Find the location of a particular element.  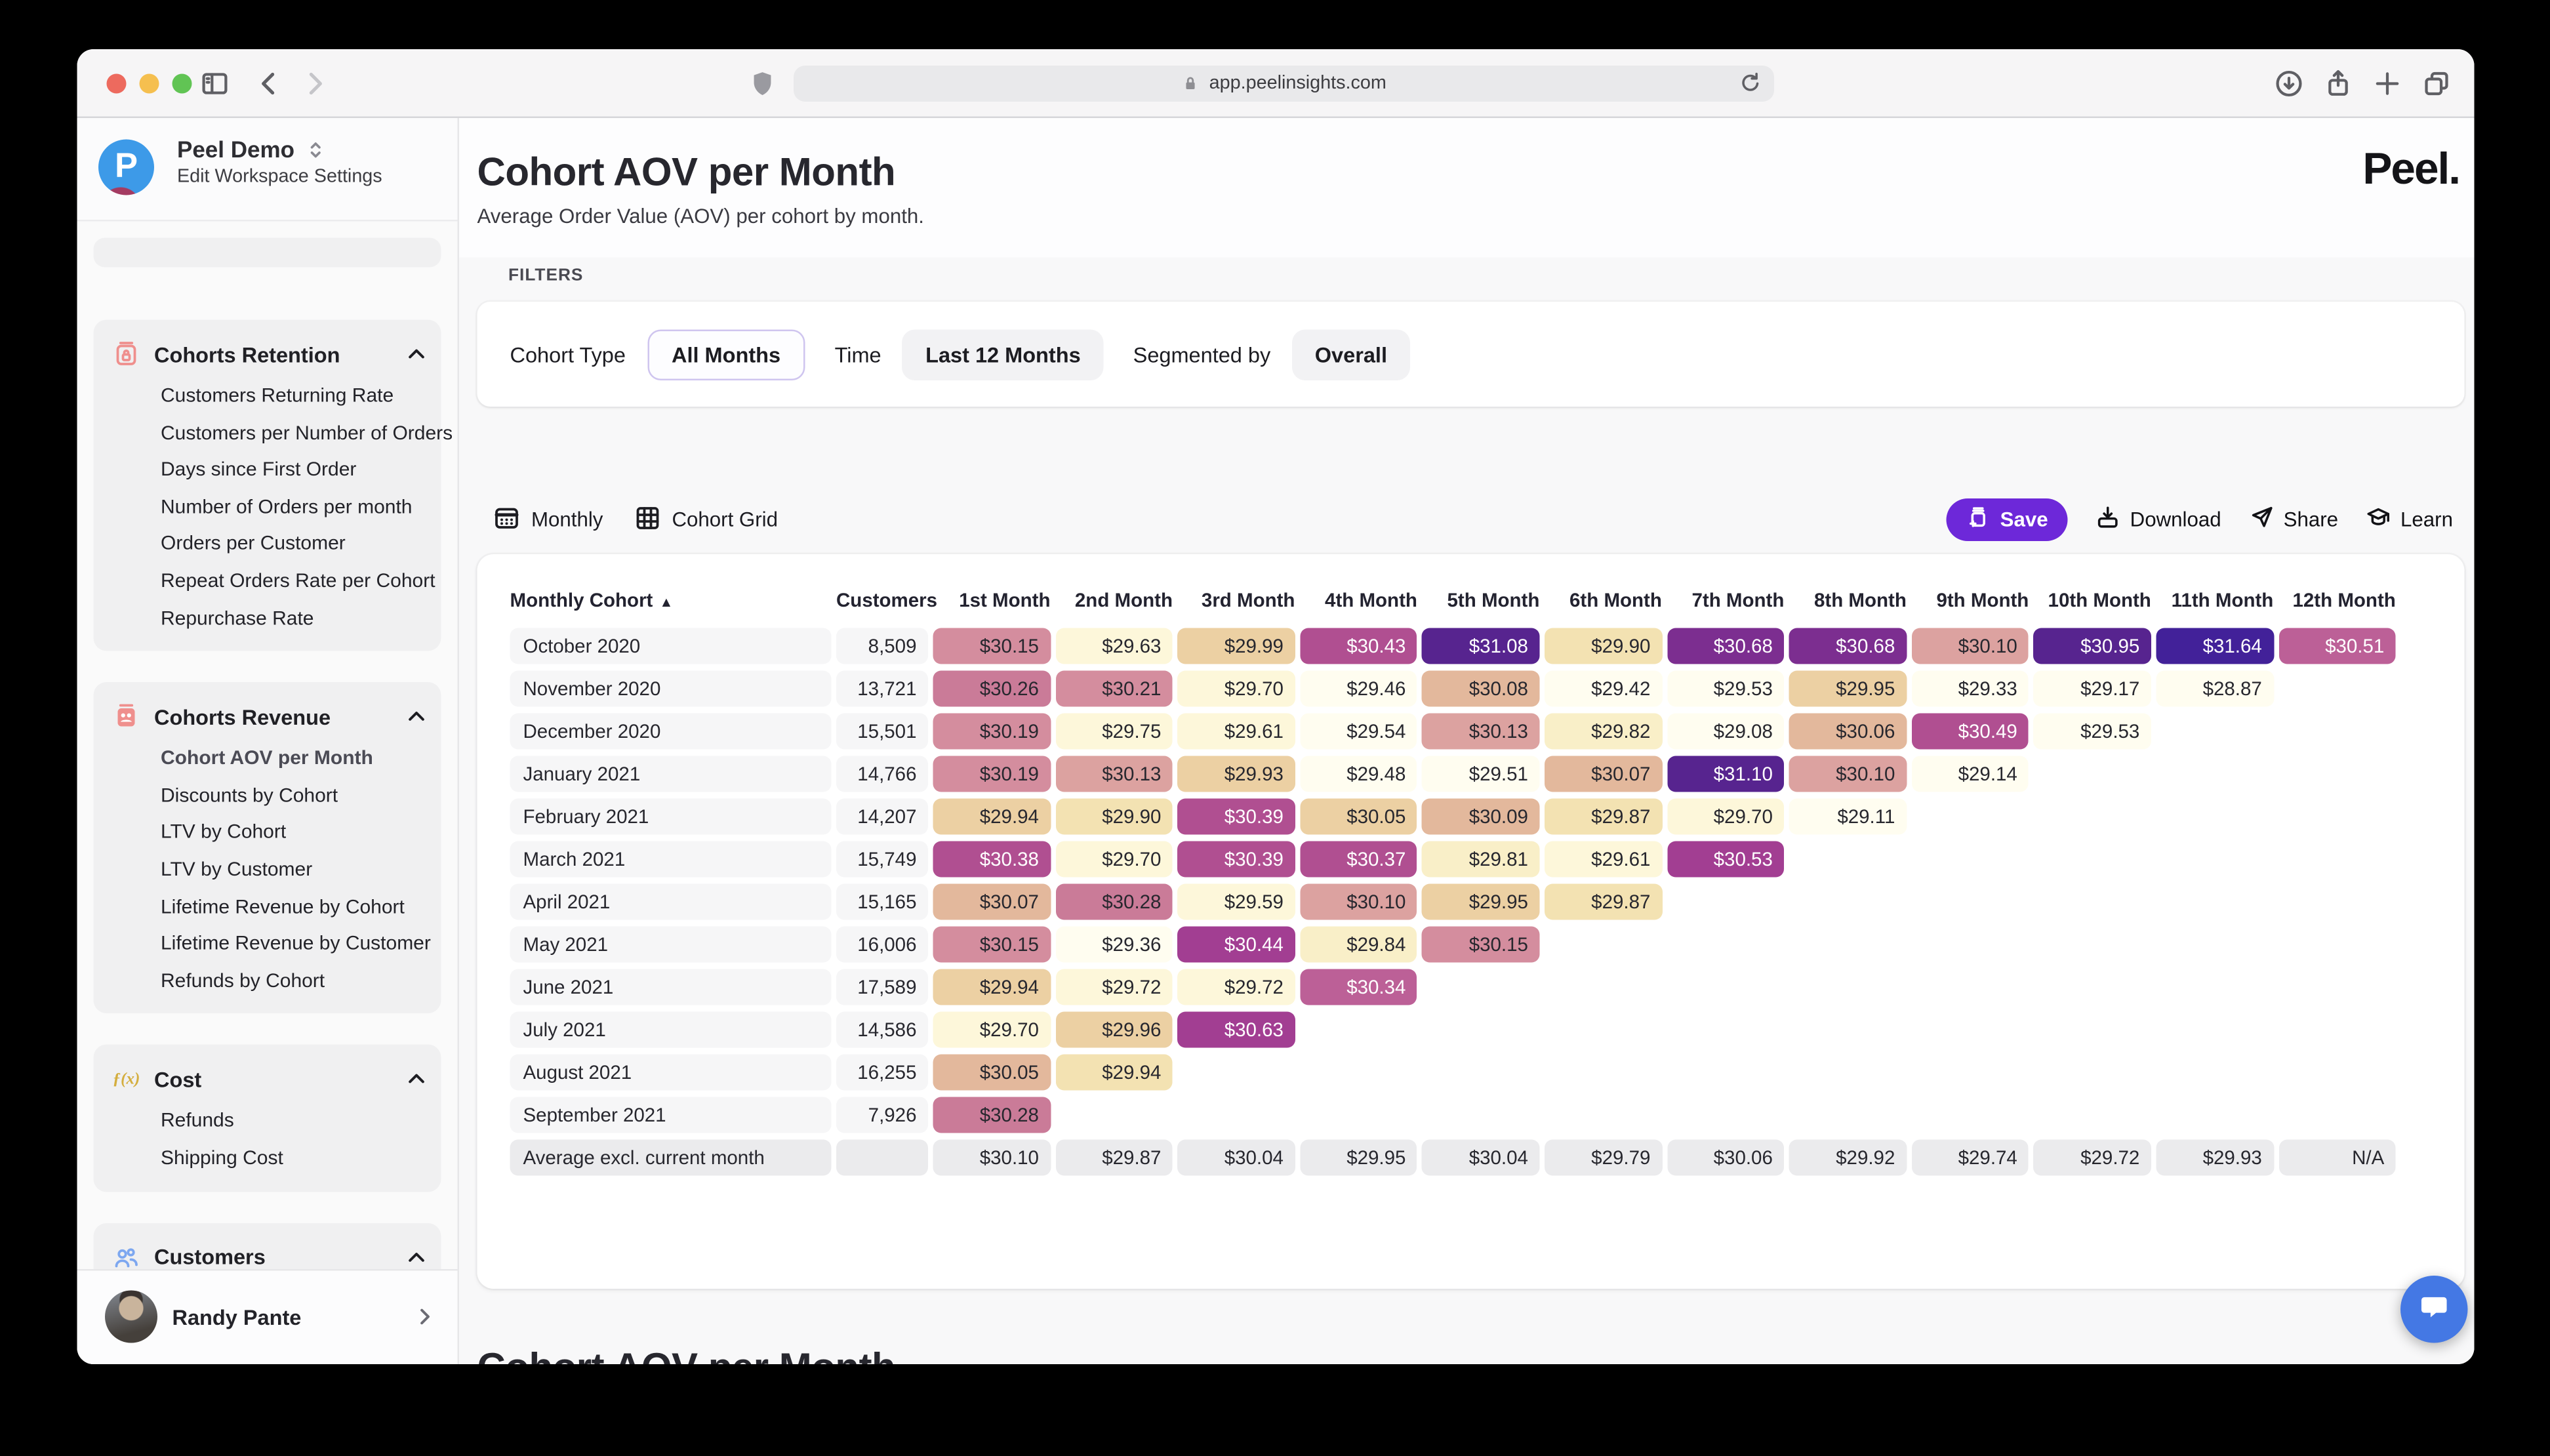

sidebar-item-ltv-by-customer: LTV by Customer is located at coordinates (237, 869).